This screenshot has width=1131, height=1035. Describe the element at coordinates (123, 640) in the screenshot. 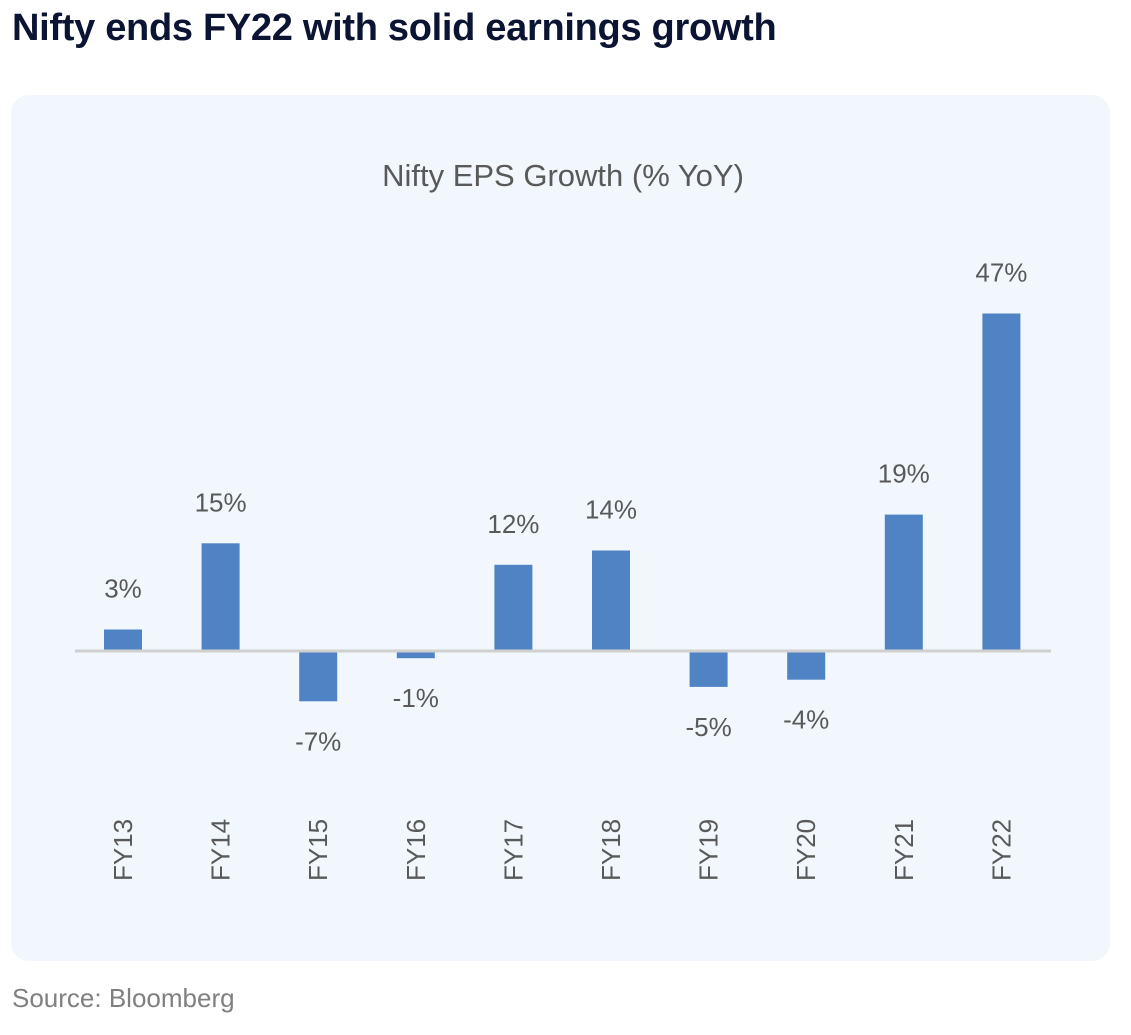

I see `bar-fy13` at that location.